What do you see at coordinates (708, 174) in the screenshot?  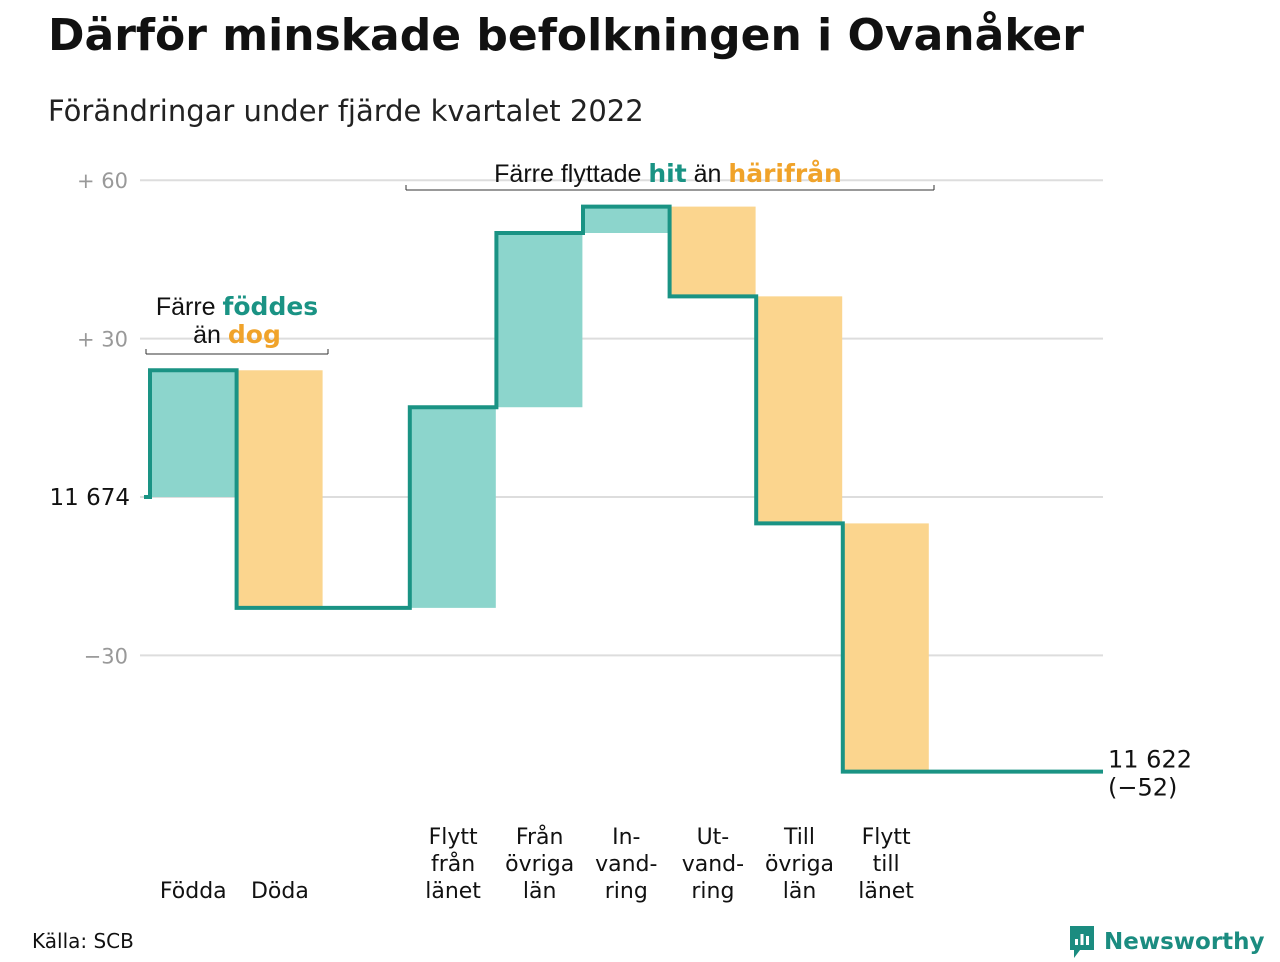 I see `migration-annotation-text-2: än` at bounding box center [708, 174].